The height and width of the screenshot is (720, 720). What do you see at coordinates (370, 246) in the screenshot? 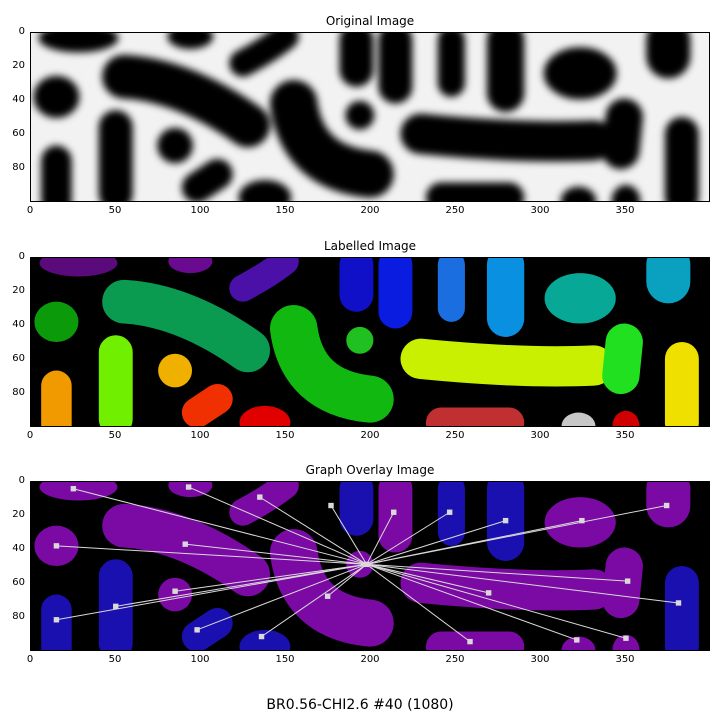
I see `panel-title-labelled: Labelled Image` at bounding box center [370, 246].